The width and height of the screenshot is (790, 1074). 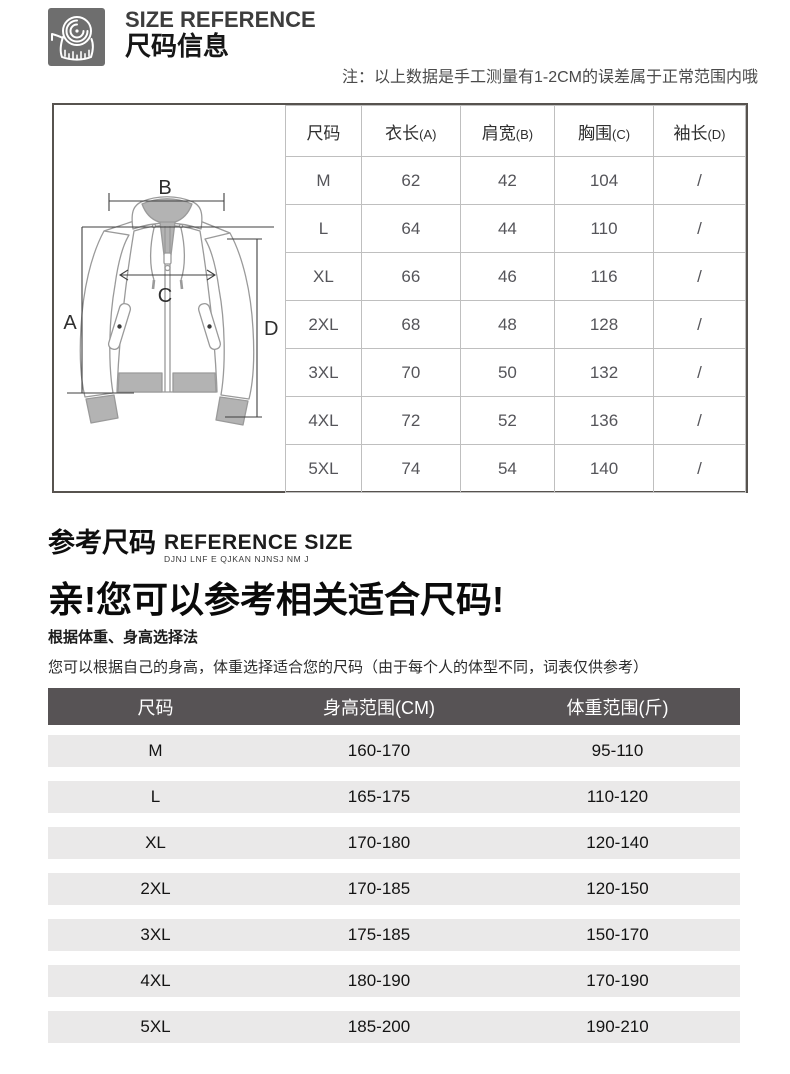 I want to click on jacket-zipper-slider, so click(x=167, y=258).